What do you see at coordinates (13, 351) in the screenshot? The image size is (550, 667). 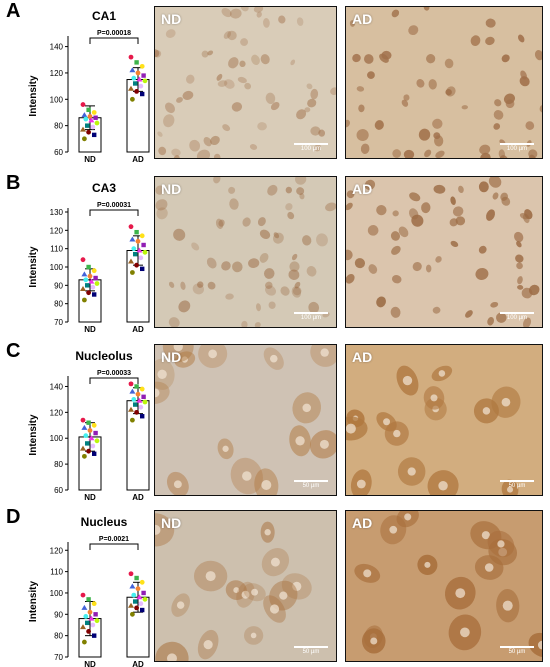 I see `panel-letter: C` at bounding box center [13, 351].